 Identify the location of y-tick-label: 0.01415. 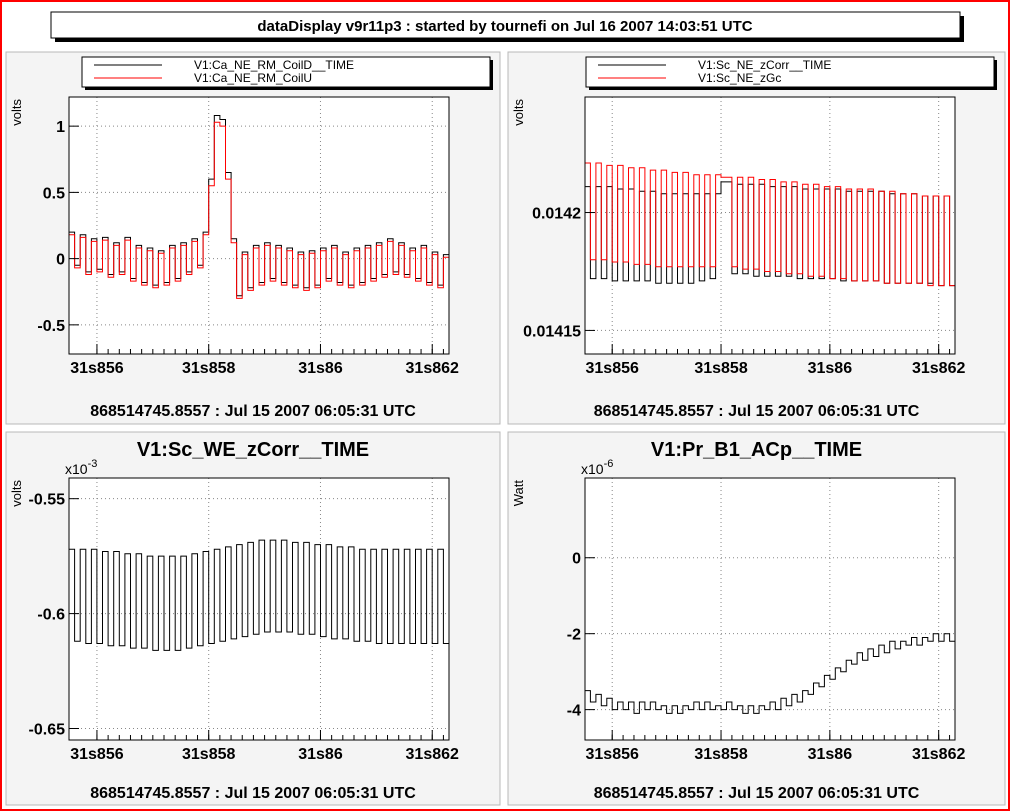
(552, 331).